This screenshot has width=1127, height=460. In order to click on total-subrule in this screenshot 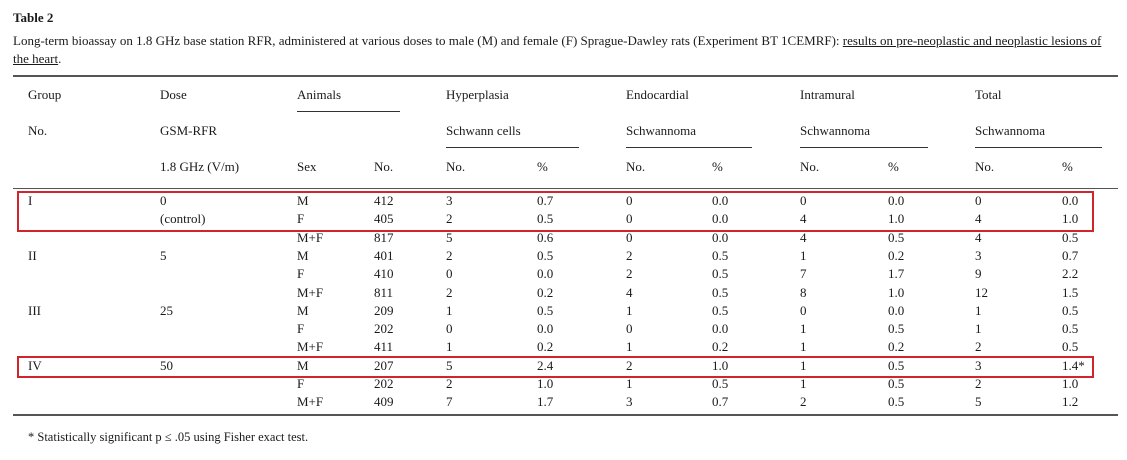, I will do `click(1038, 147)`.